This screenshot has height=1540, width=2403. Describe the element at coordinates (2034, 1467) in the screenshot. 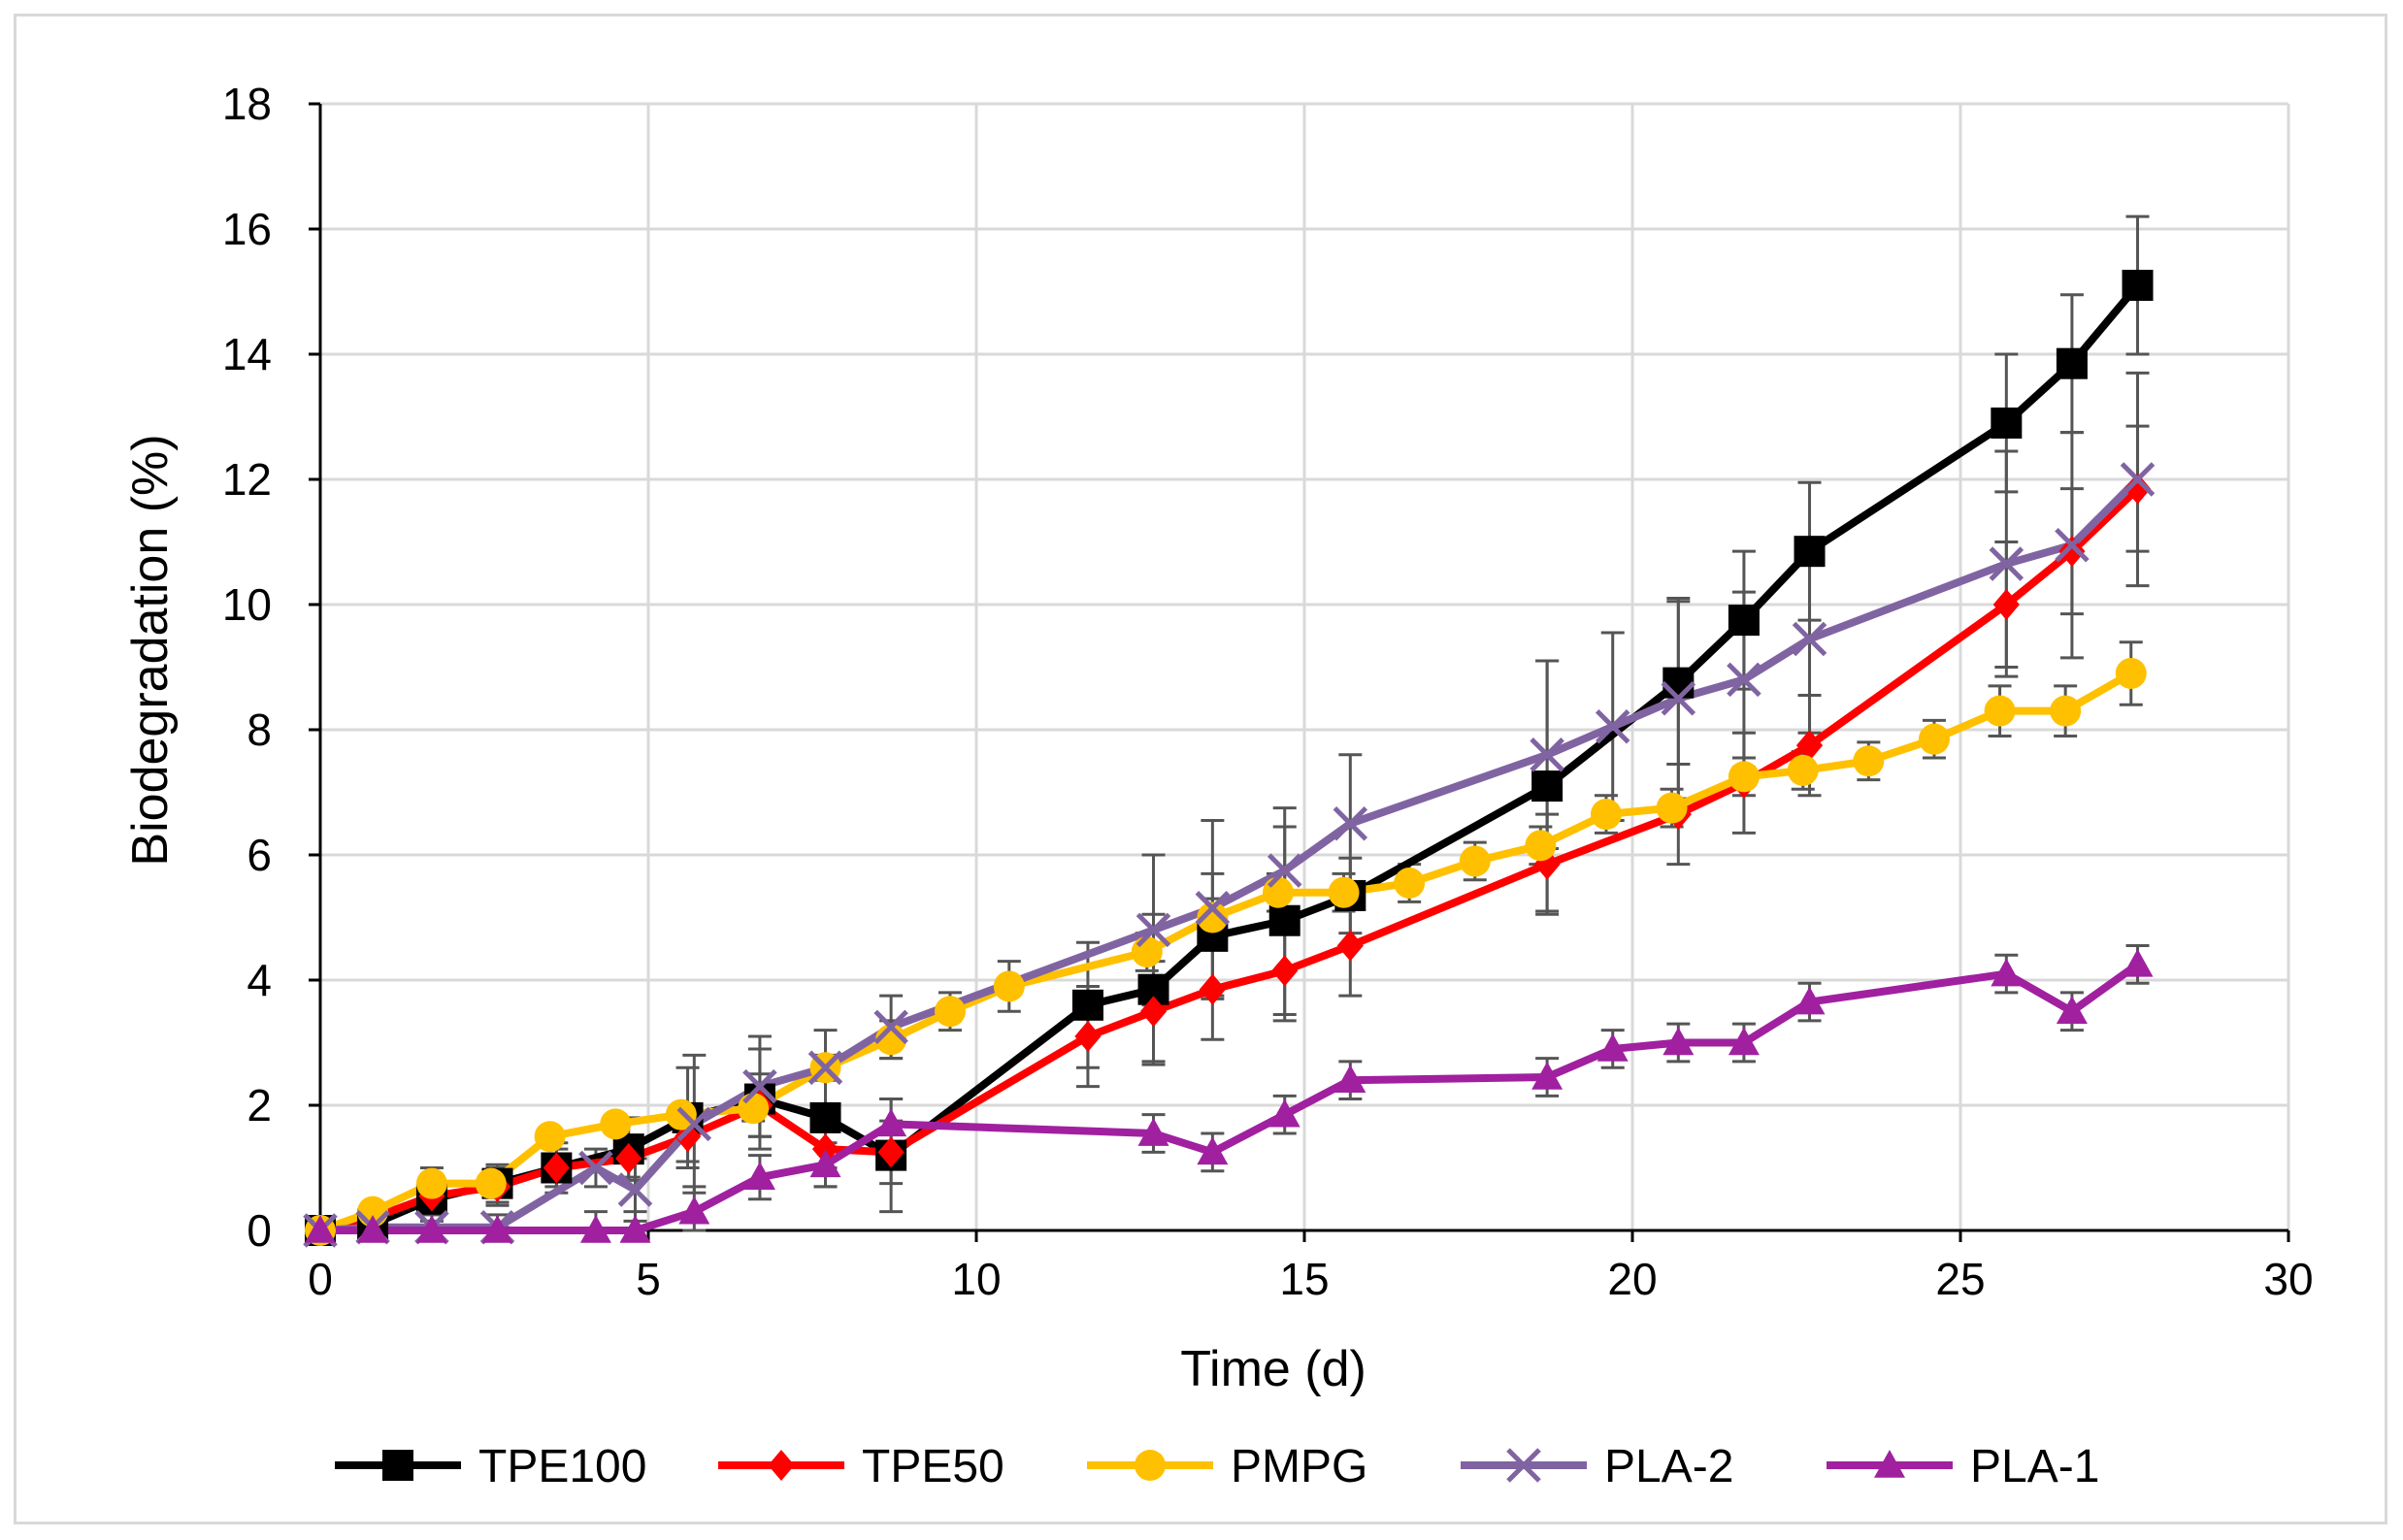

I see `legend-label: PLA-1` at that location.